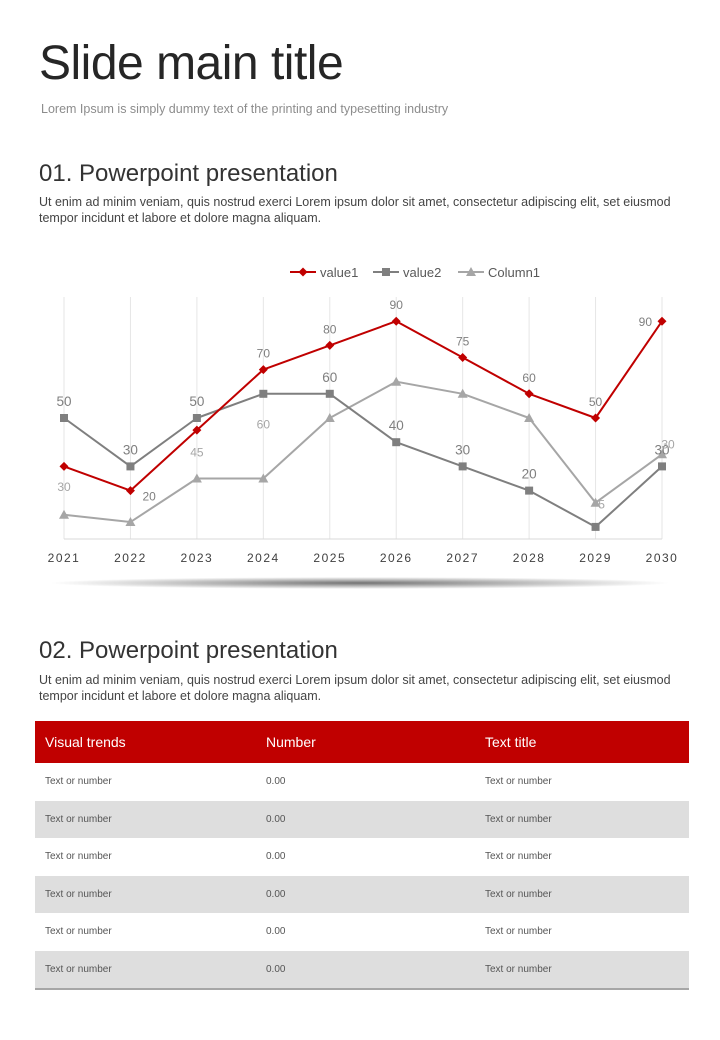 Image resolution: width=720 pixels, height=1040 pixels. What do you see at coordinates (145, 742) in the screenshot?
I see `table-header-cell: Visual trends` at bounding box center [145, 742].